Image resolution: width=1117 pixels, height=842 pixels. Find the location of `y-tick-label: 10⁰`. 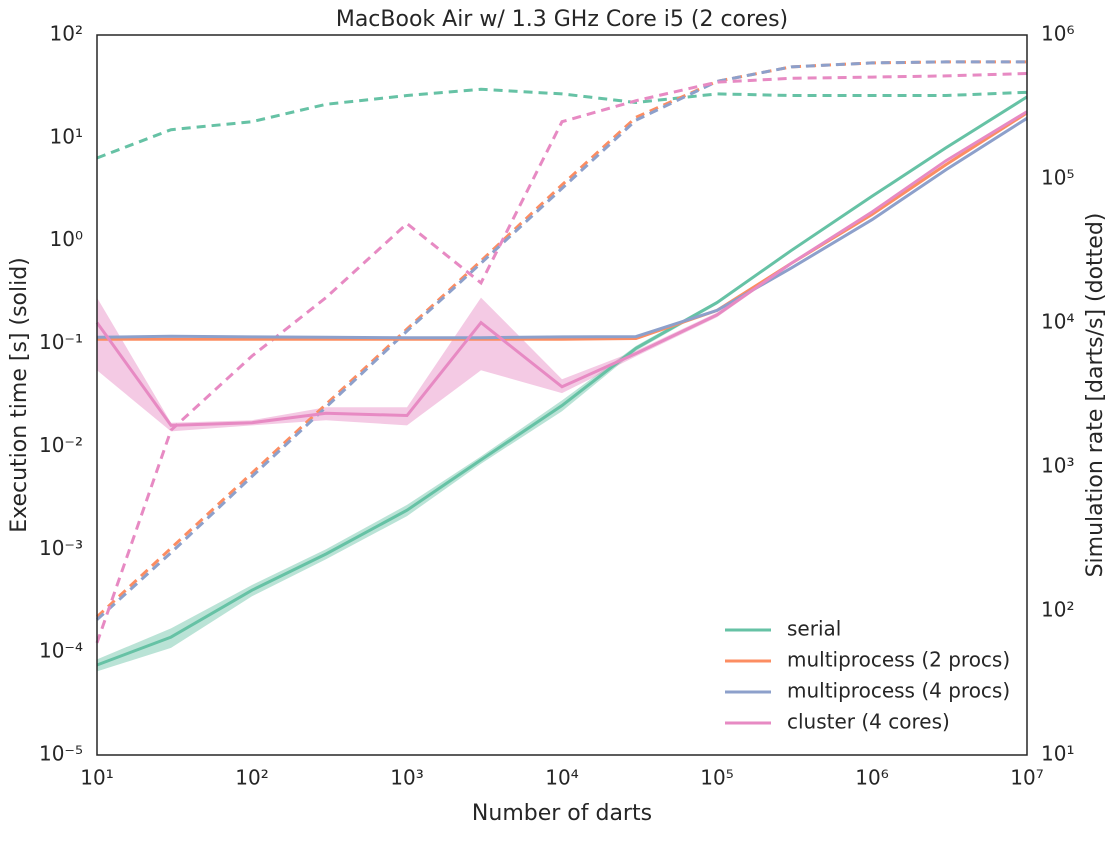

y-tick-label: 10⁰ is located at coordinates (66, 239).